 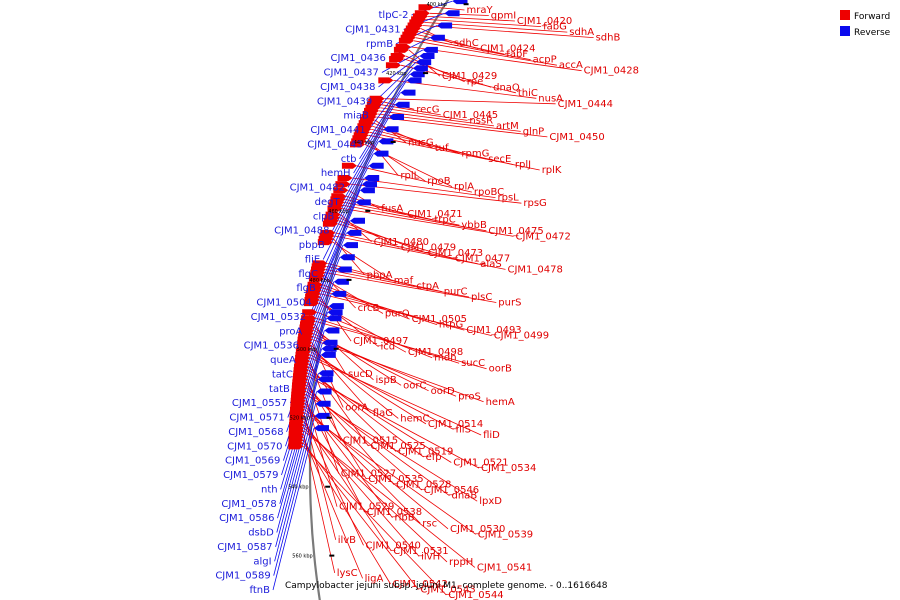 I want to click on forward-gene-label: CJM1_0538, so click(x=394, y=512).